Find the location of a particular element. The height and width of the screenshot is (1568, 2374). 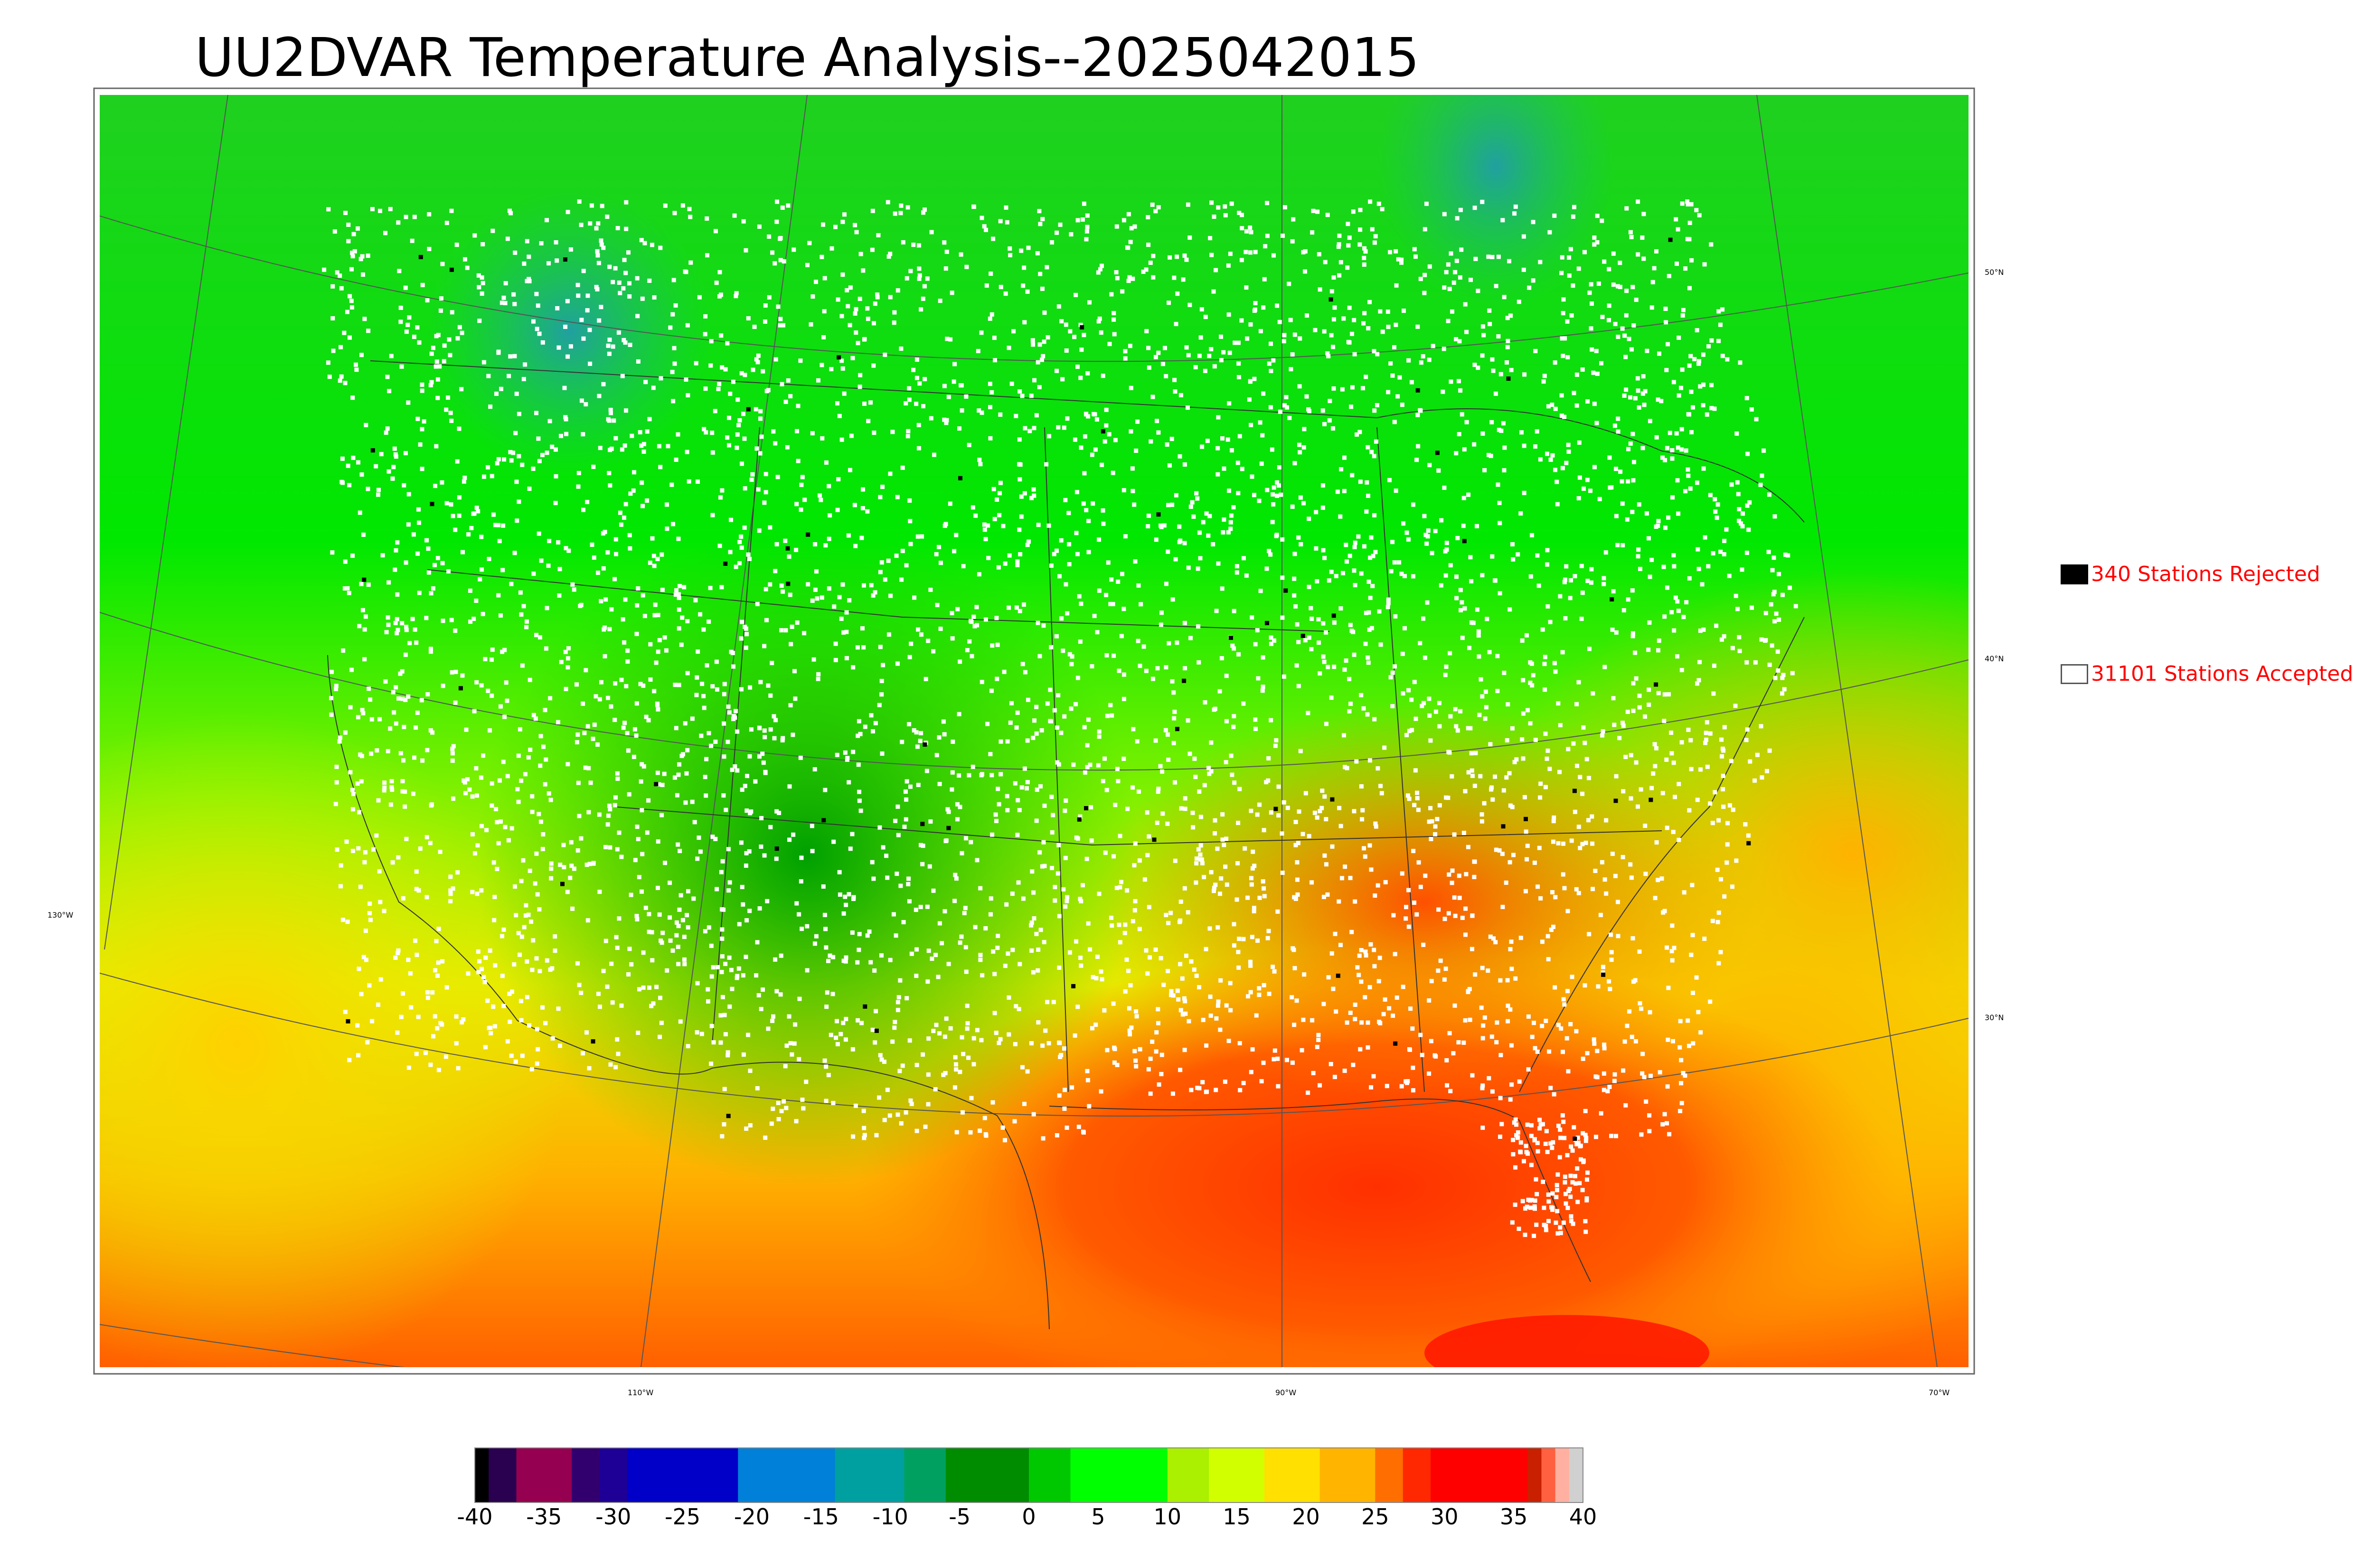

accepted-swatch is located at coordinates (2074, 674).